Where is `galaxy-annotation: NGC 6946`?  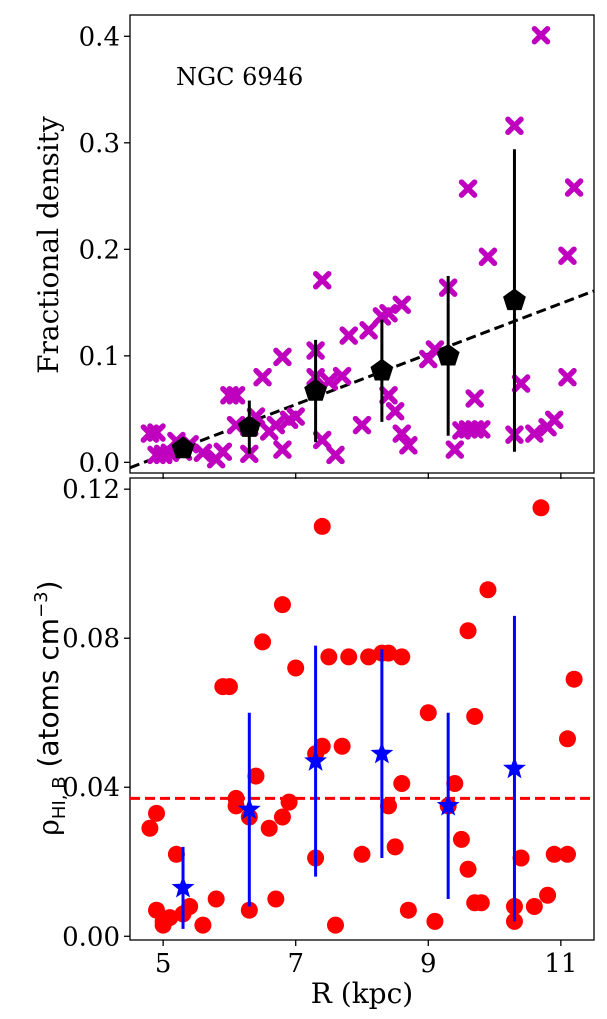
galaxy-annotation: NGC 6946 is located at coordinates (239, 77).